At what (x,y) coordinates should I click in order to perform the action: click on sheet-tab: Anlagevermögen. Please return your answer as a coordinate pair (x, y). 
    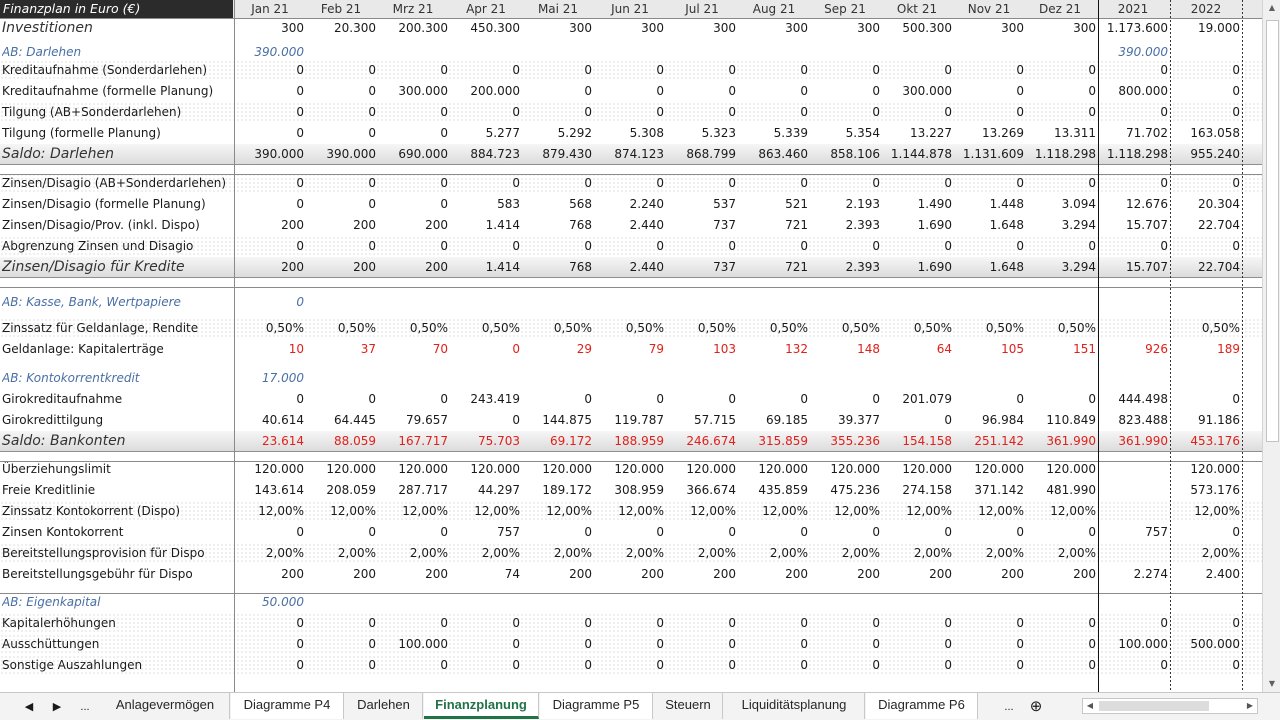
    Looking at the image, I should click on (165, 706).